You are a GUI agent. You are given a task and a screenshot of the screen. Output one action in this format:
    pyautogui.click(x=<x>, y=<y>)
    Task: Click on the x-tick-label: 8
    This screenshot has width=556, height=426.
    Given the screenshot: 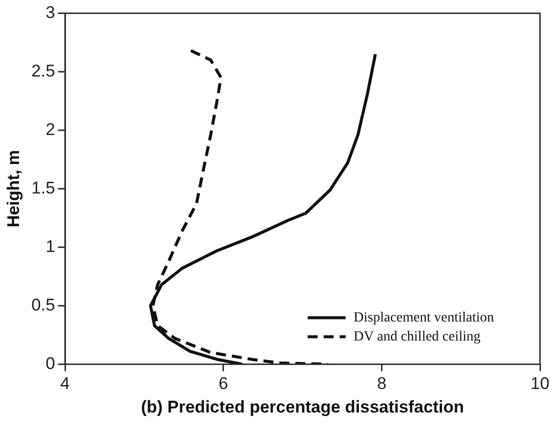 What is the action you would take?
    pyautogui.click(x=381, y=384)
    